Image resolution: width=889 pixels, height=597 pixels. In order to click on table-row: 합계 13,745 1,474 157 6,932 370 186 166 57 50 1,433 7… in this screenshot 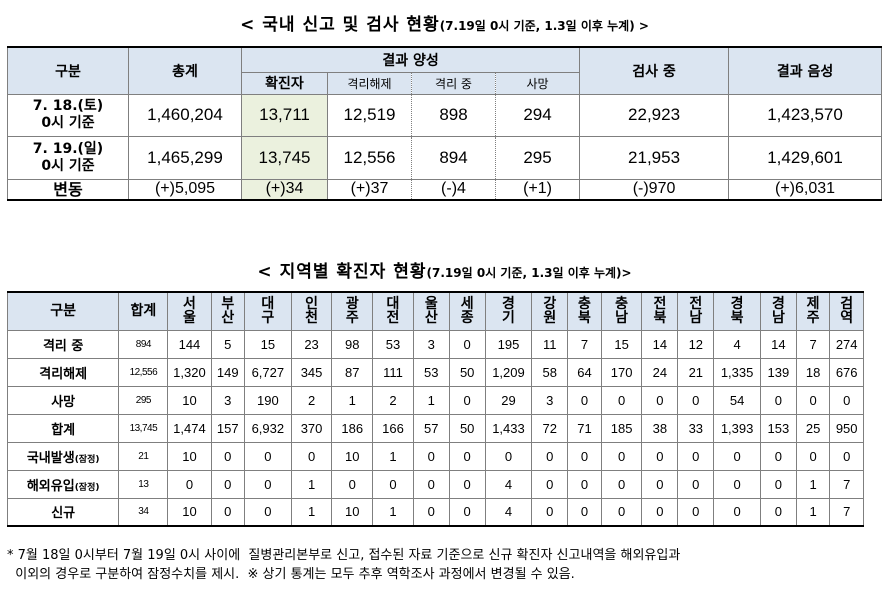, I will do `click(435, 428)`.